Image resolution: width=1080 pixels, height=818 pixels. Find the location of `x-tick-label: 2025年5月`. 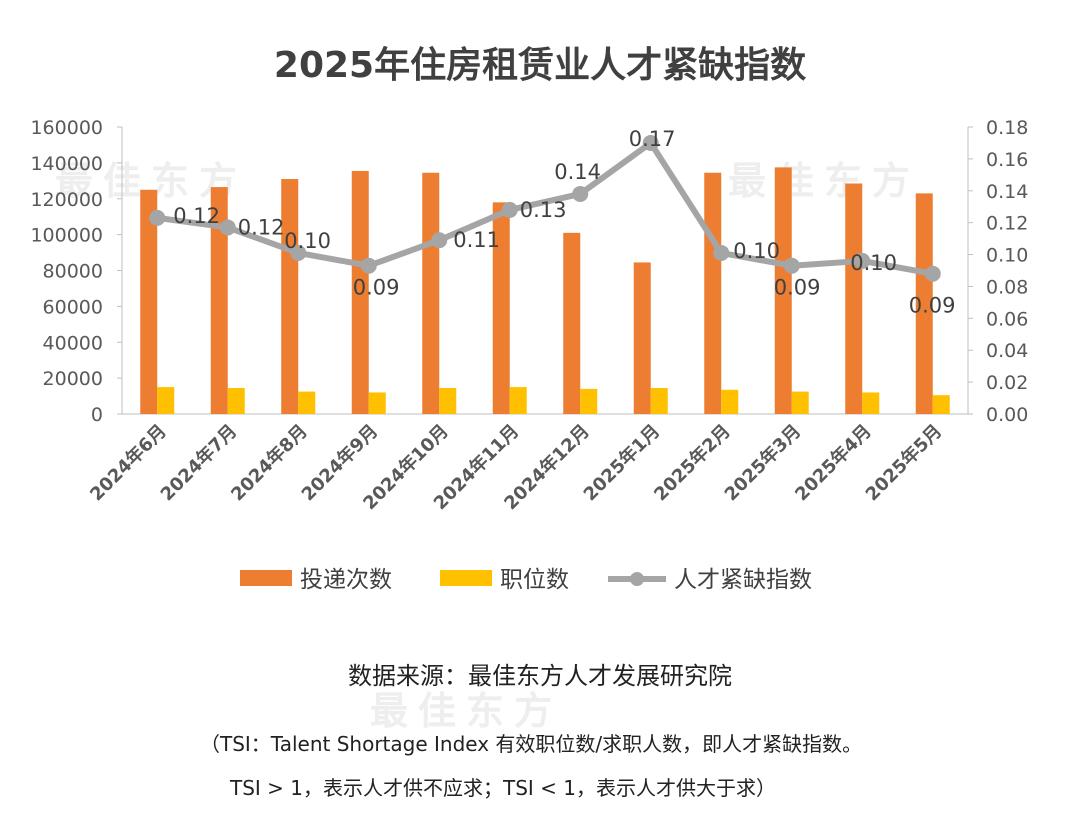

x-tick-label: 2025年5月 is located at coordinates (903, 462).